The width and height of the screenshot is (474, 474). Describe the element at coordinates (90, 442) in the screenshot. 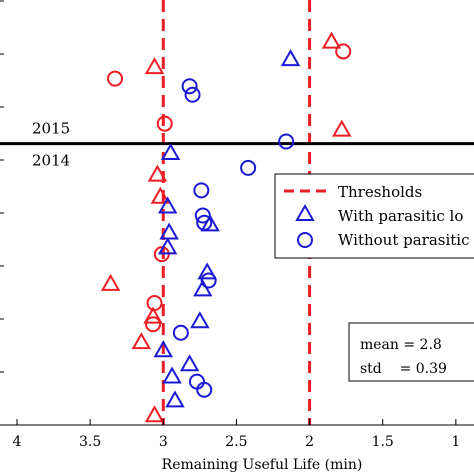

I see `x-tick-label-1: 3.5` at that location.